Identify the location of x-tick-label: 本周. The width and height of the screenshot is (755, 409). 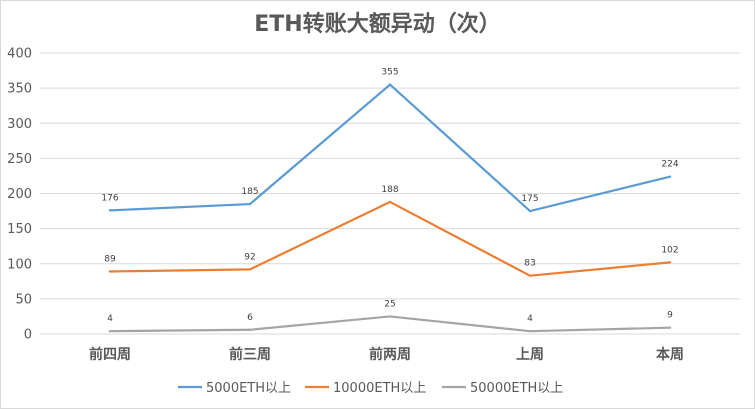
(670, 354).